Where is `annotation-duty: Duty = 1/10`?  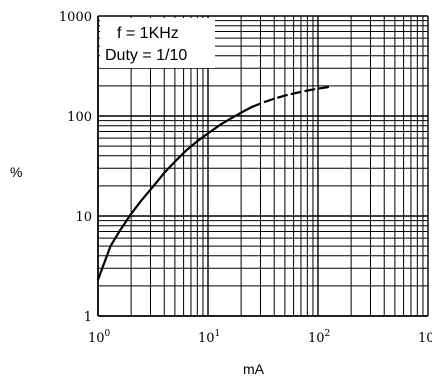 annotation-duty: Duty = 1/10 is located at coordinates (146, 55).